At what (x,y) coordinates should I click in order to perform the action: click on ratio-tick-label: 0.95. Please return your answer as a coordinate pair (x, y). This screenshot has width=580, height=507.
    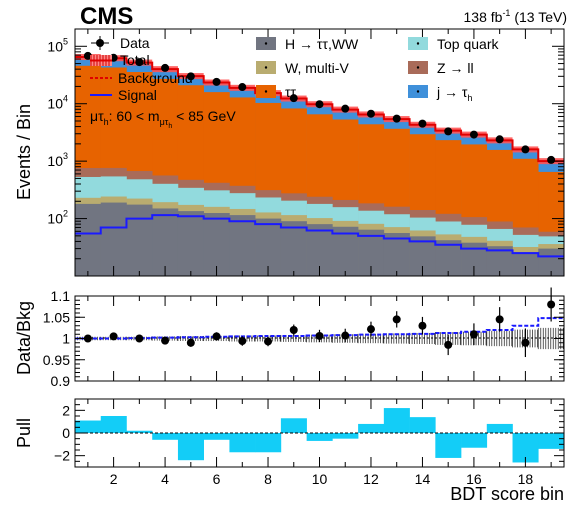
    Looking at the image, I should click on (56, 360).